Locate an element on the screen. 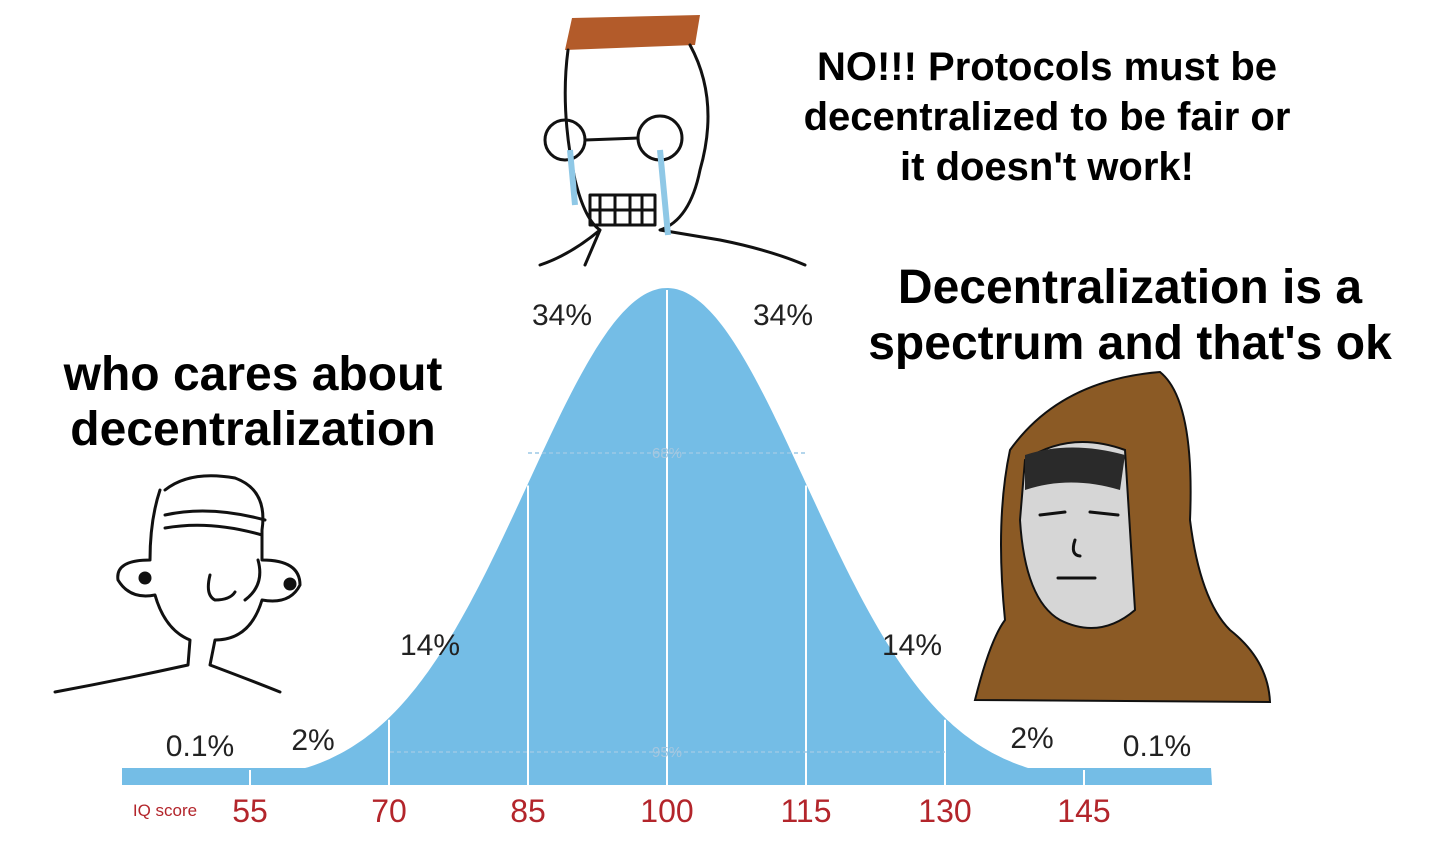 Image resolution: width=1456 pixels, height=841 pixels. top-figure is located at coordinates (672, 141).